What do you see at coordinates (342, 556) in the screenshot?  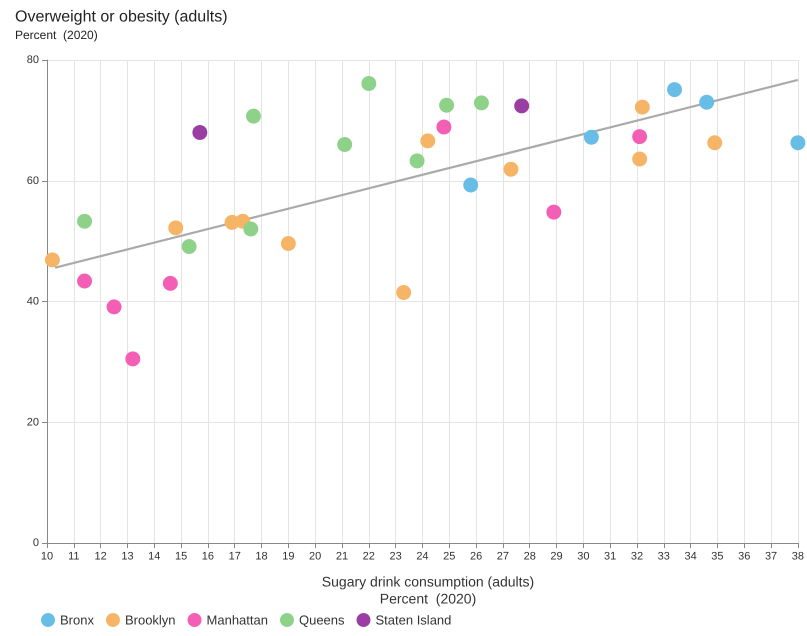 I see `x-tick-label: 21` at bounding box center [342, 556].